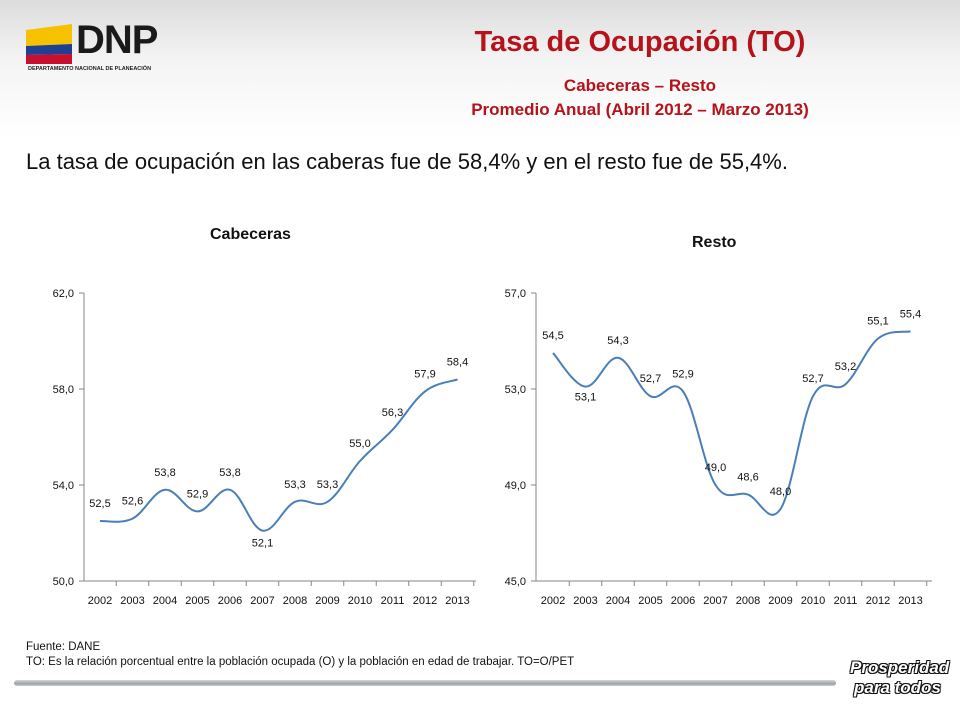 The width and height of the screenshot is (960, 720). Describe the element at coordinates (585, 398) in the screenshot. I see `data-label: 53,1` at that location.